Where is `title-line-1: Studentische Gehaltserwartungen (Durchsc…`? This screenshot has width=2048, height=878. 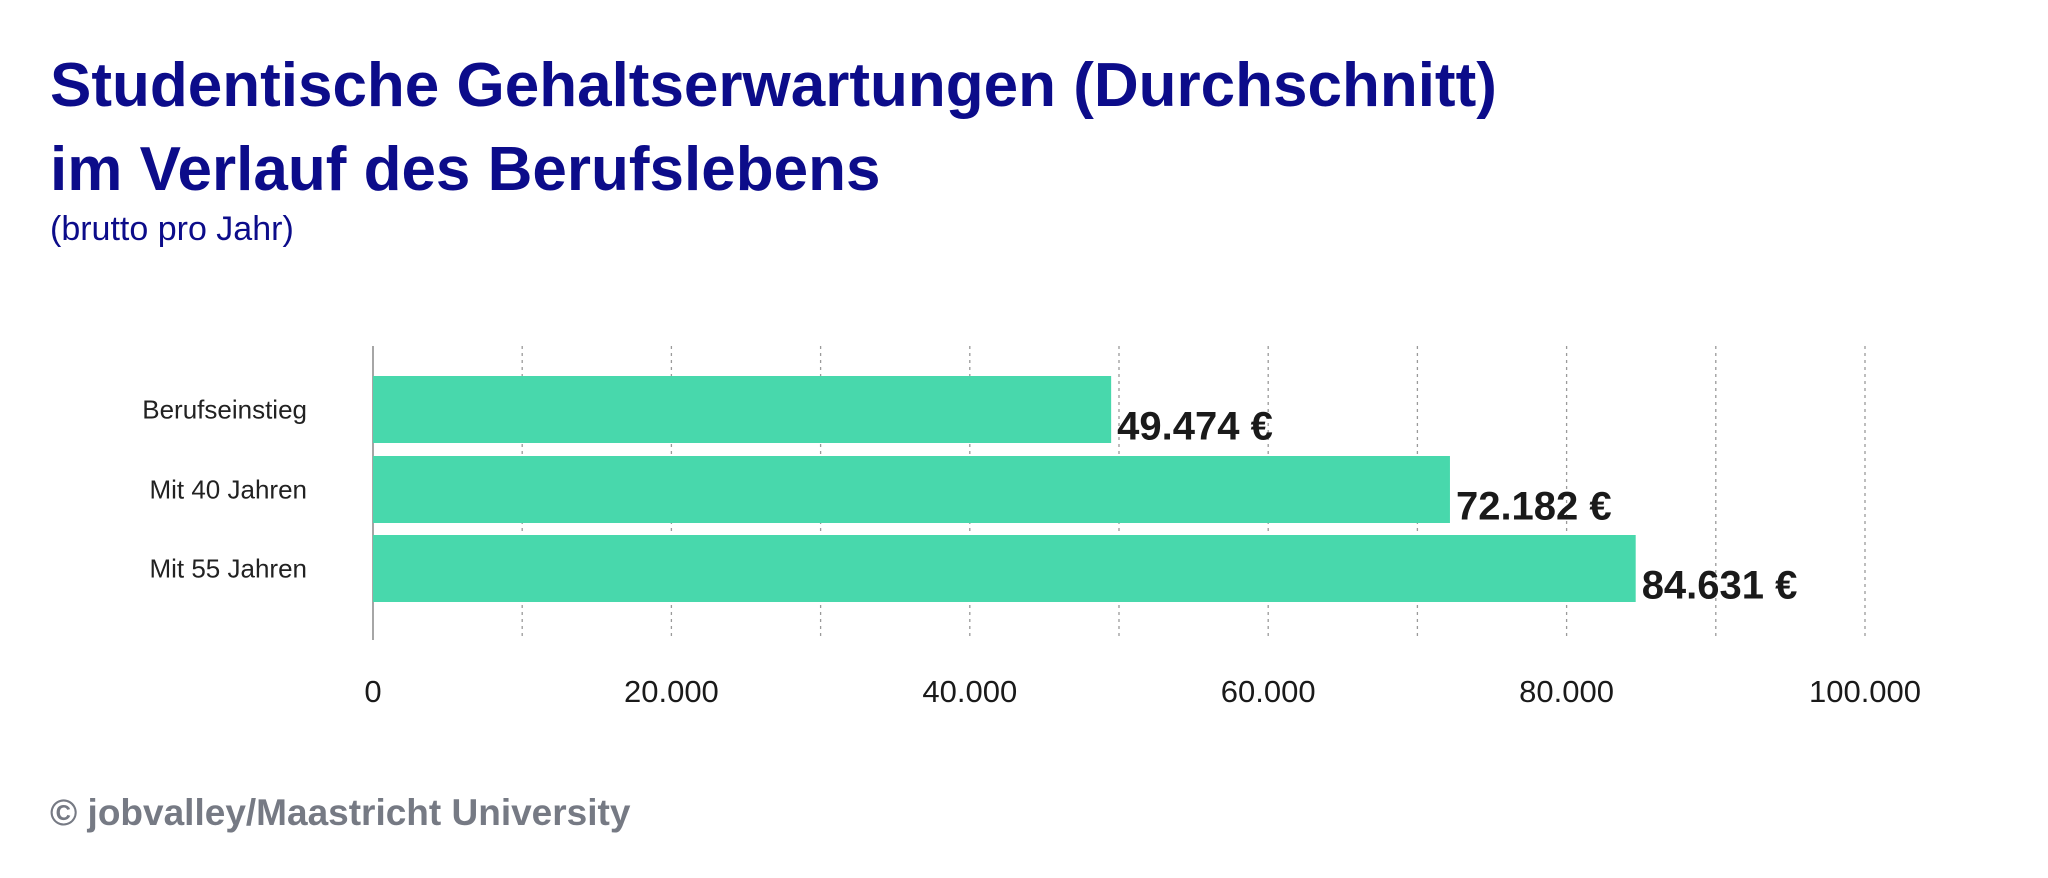 title-line-1: Studentische Gehaltserwartungen (Durchsc… is located at coordinates (773, 85).